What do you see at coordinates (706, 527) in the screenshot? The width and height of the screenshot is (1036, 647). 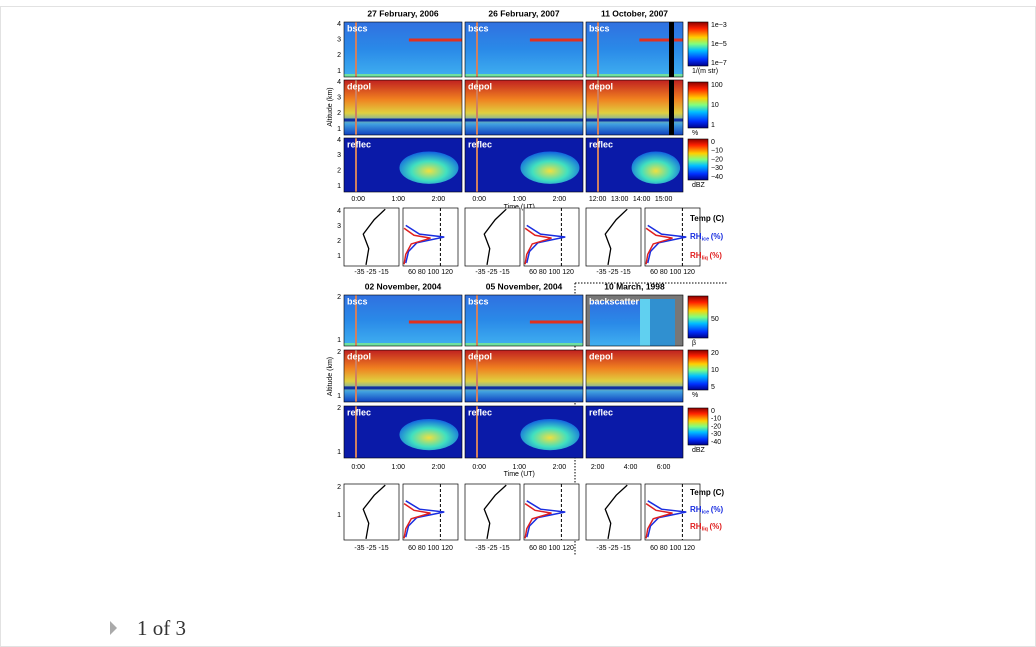 I see `legend-rh-liq: RHliq (%)` at bounding box center [706, 527].